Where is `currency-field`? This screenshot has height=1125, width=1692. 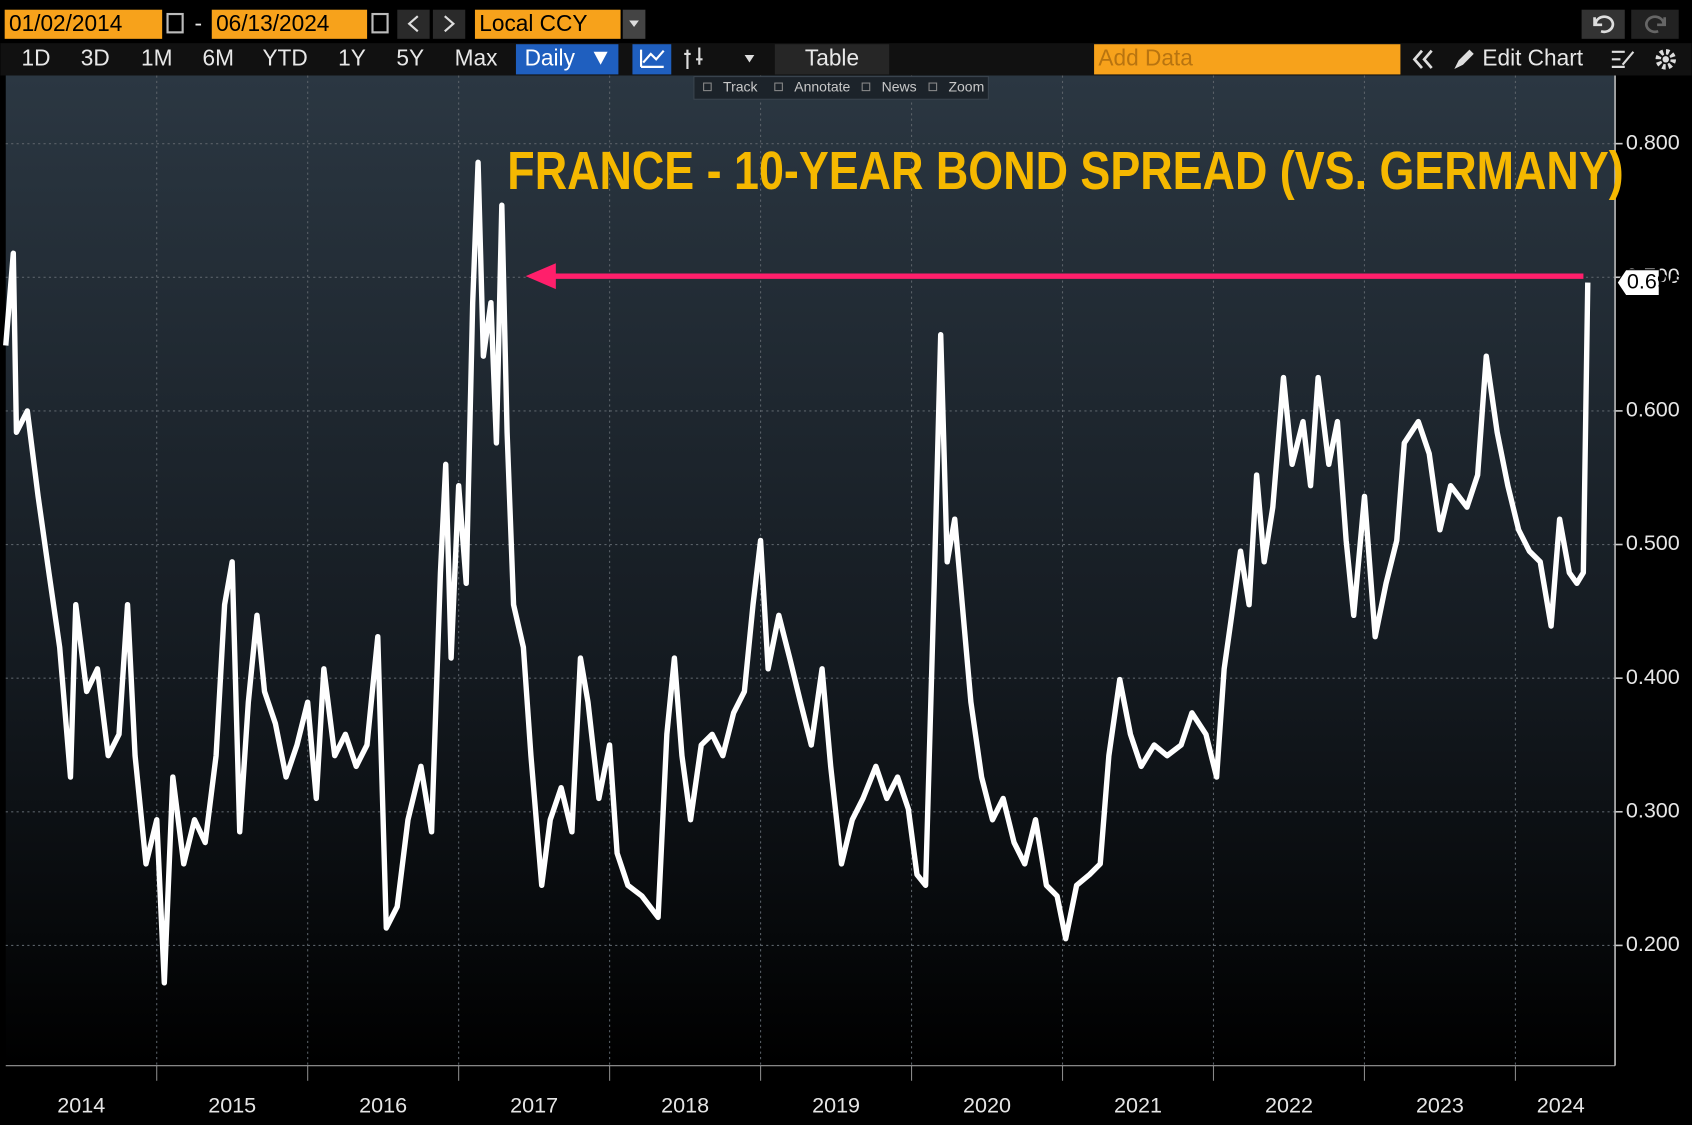 currency-field is located at coordinates (547, 24).